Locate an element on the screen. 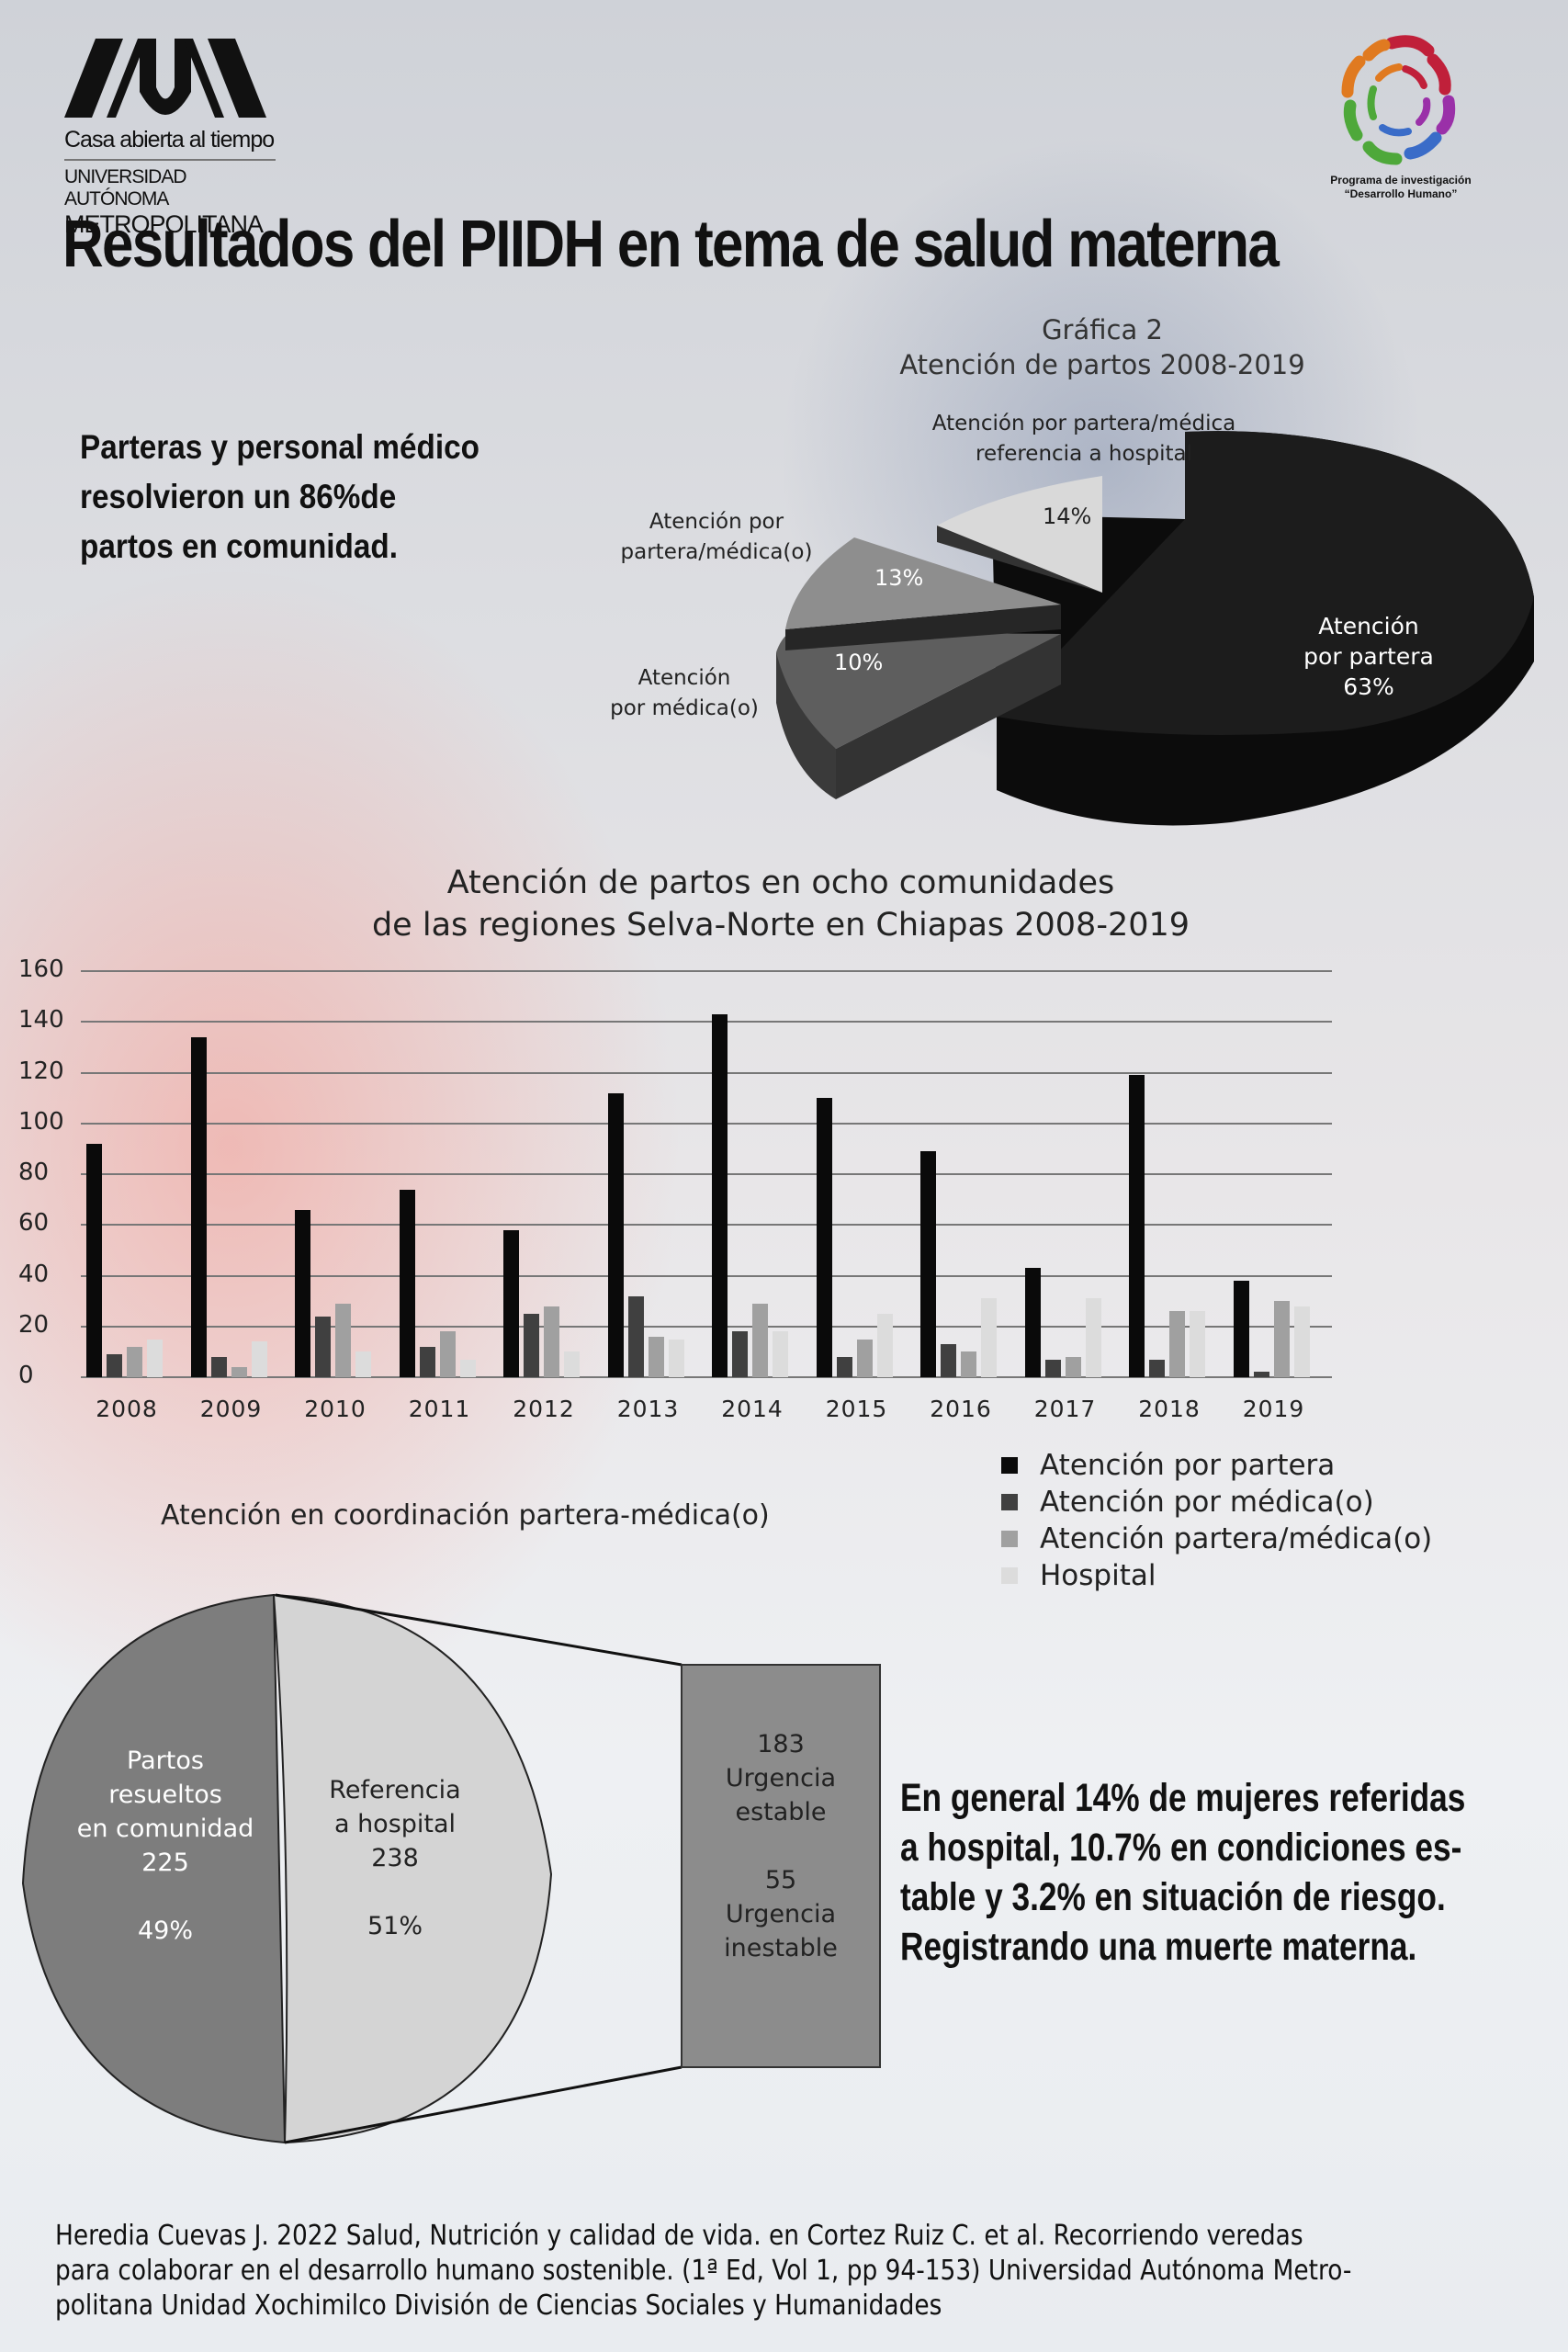 This screenshot has width=1568, height=2352. legend-label: Atención partera/médica(o) is located at coordinates (1236, 1538).